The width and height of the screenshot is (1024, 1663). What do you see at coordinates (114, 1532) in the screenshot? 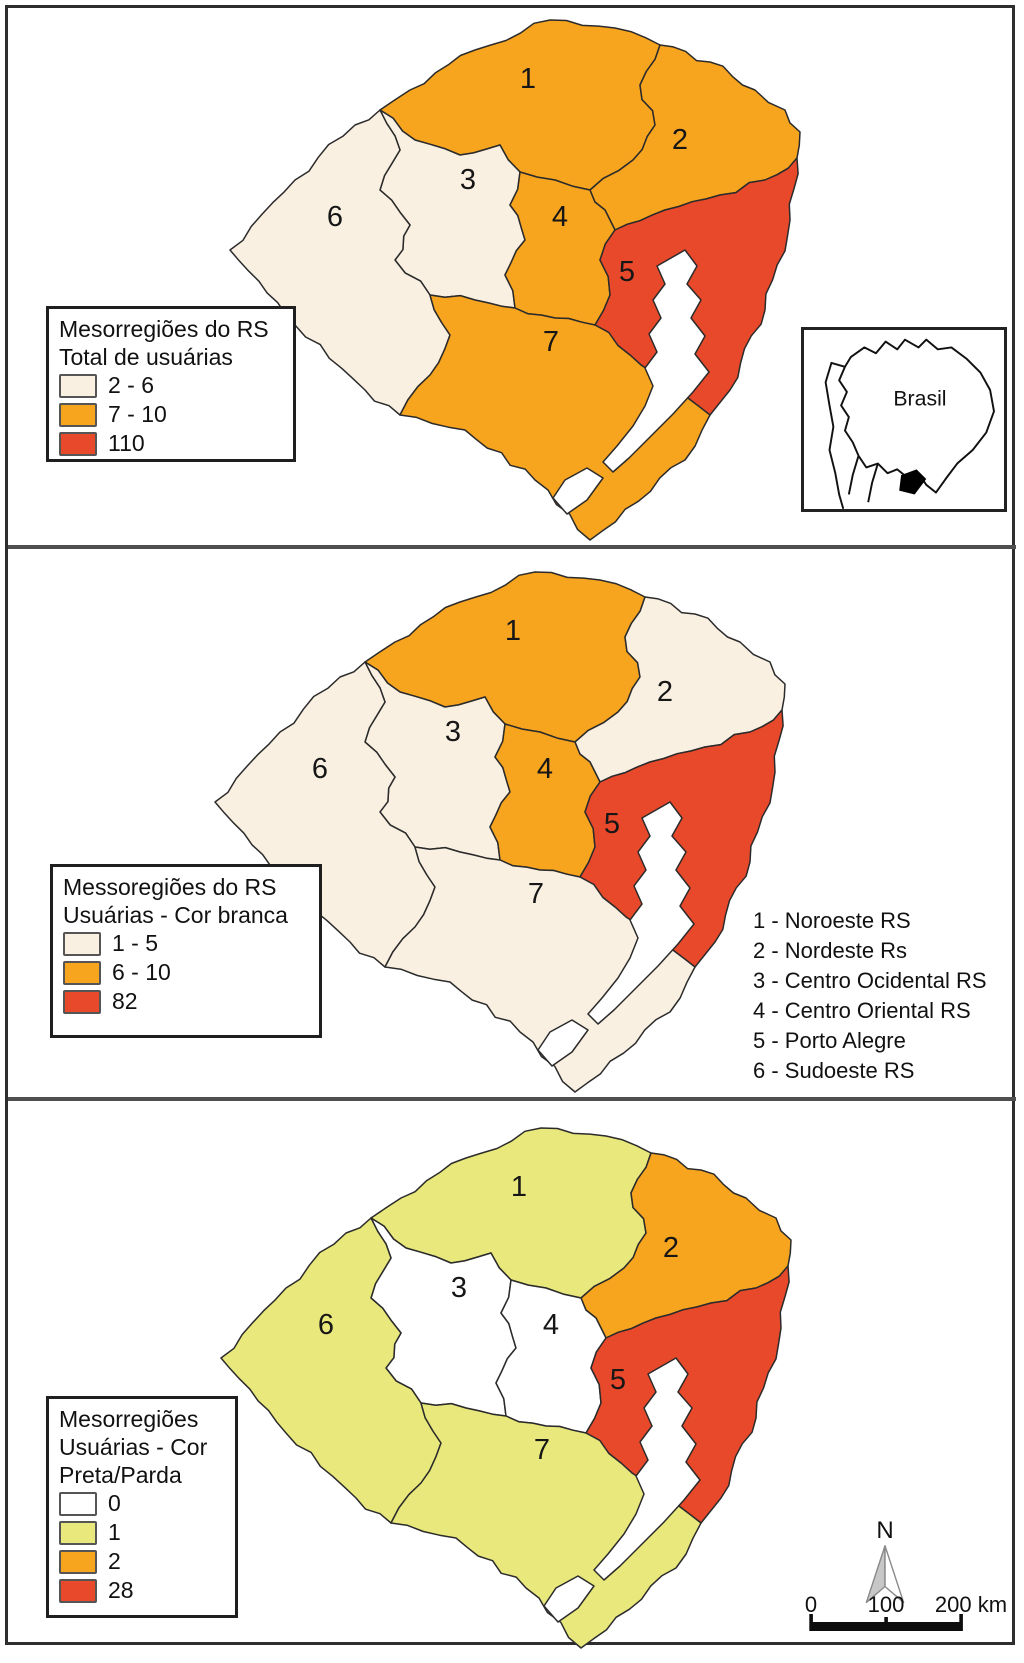
I see `legend-item-label: 1` at bounding box center [114, 1532].